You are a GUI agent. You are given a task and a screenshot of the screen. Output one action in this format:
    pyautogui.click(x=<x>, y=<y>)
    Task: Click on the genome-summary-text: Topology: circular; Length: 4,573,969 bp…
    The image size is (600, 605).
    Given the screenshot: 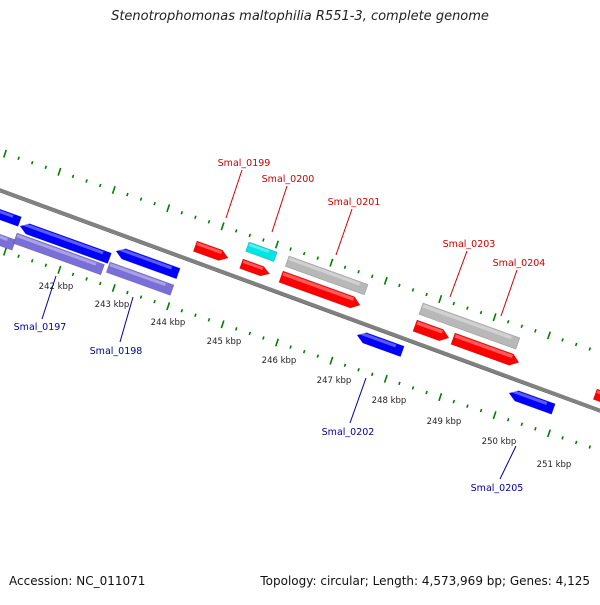 What is the action you would take?
    pyautogui.click(x=425, y=581)
    